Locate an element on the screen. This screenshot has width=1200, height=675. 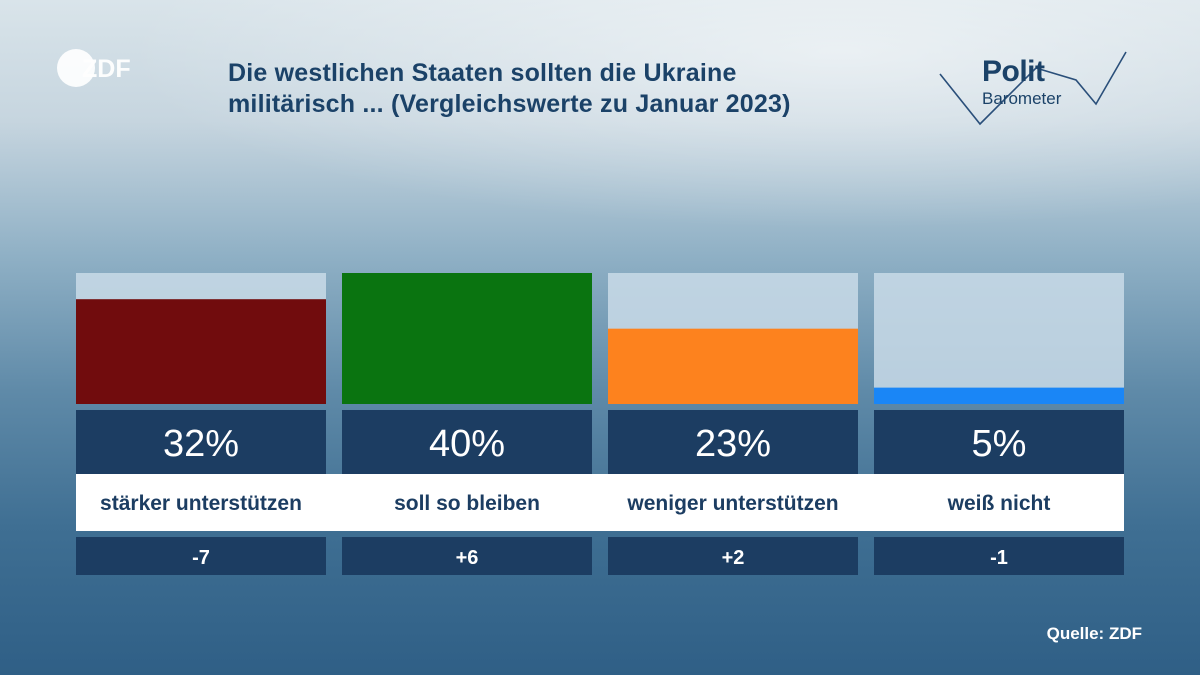
zdf-logo: ZDF is located at coordinates (94, 68).